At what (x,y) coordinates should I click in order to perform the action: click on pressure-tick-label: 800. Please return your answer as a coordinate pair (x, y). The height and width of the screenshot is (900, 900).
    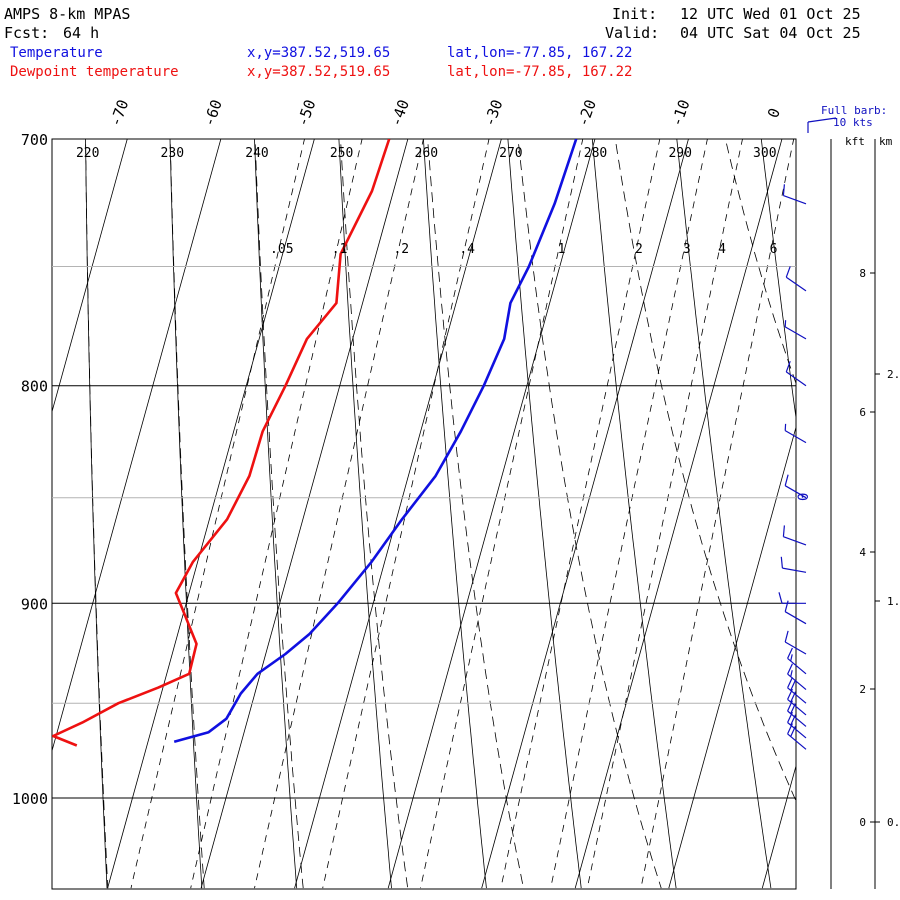
    Looking at the image, I should click on (34, 387).